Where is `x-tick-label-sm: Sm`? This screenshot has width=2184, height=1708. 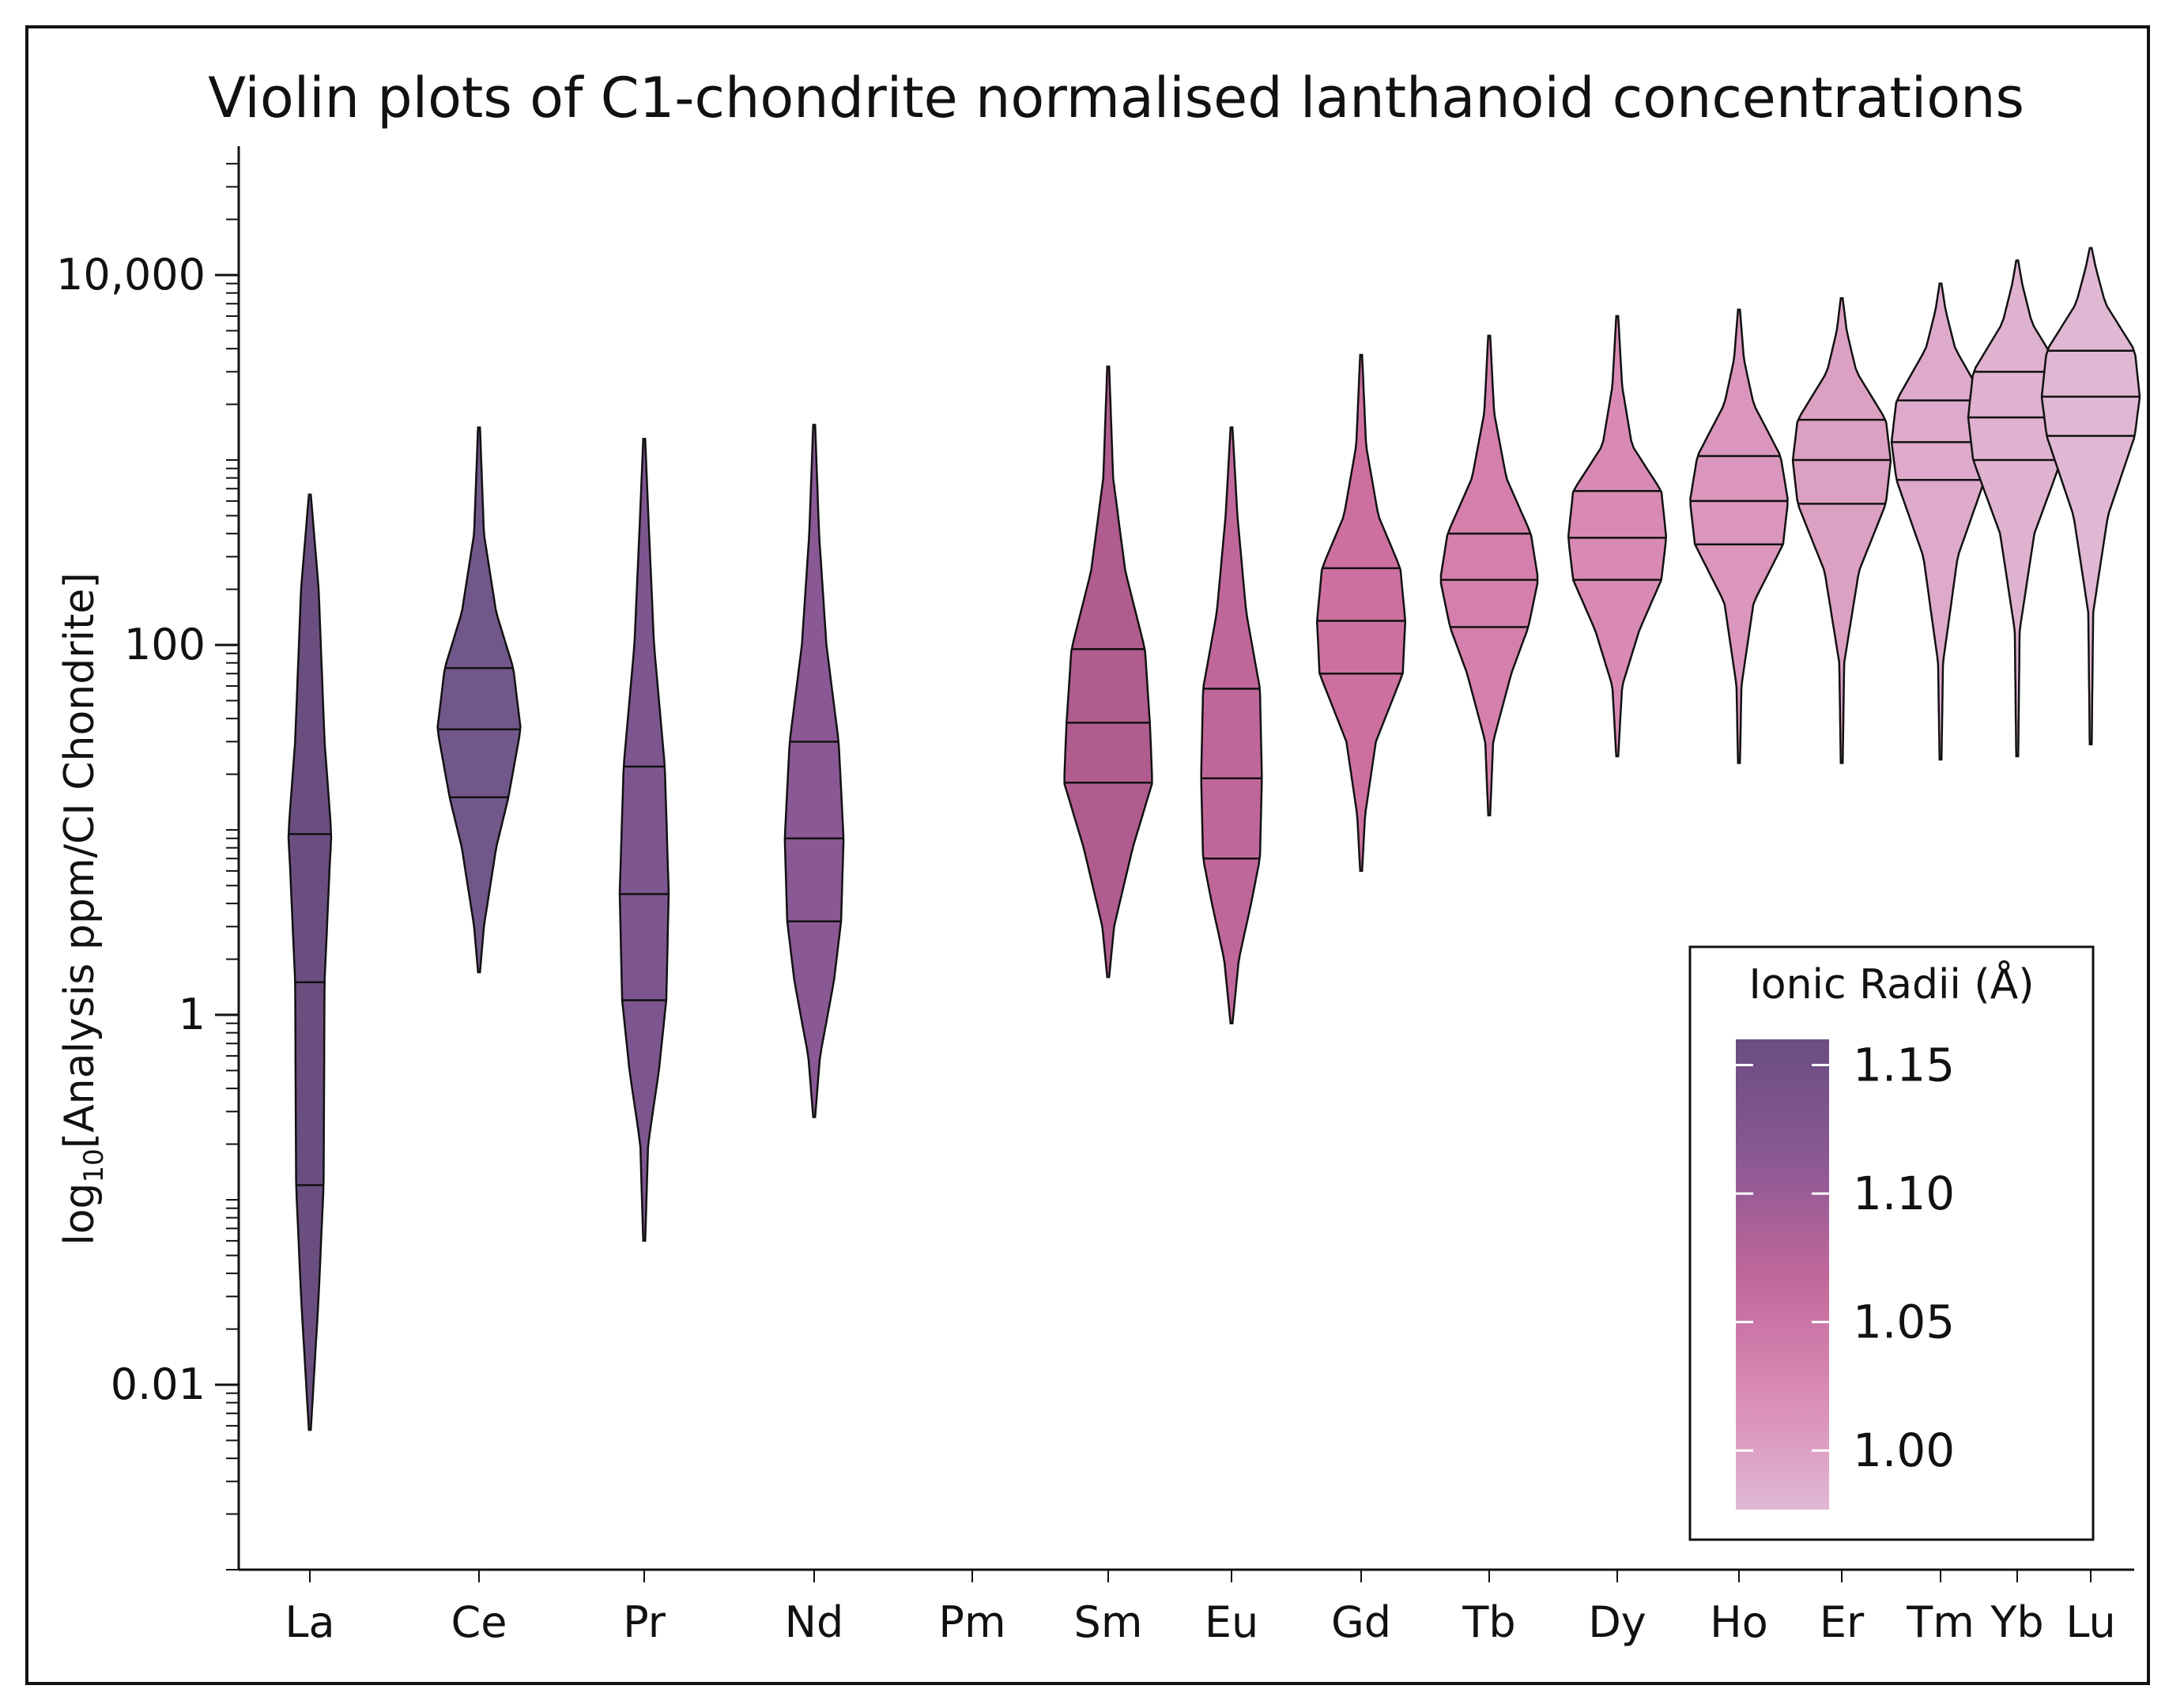 x-tick-label-sm: Sm is located at coordinates (1108, 1622).